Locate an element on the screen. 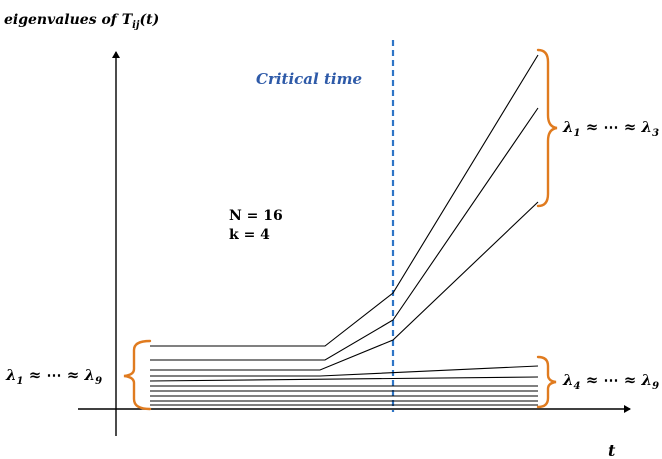 This screenshot has height=459, width=662. y-axis-label: eigenvalues of Tij(t) is located at coordinates (81, 21).